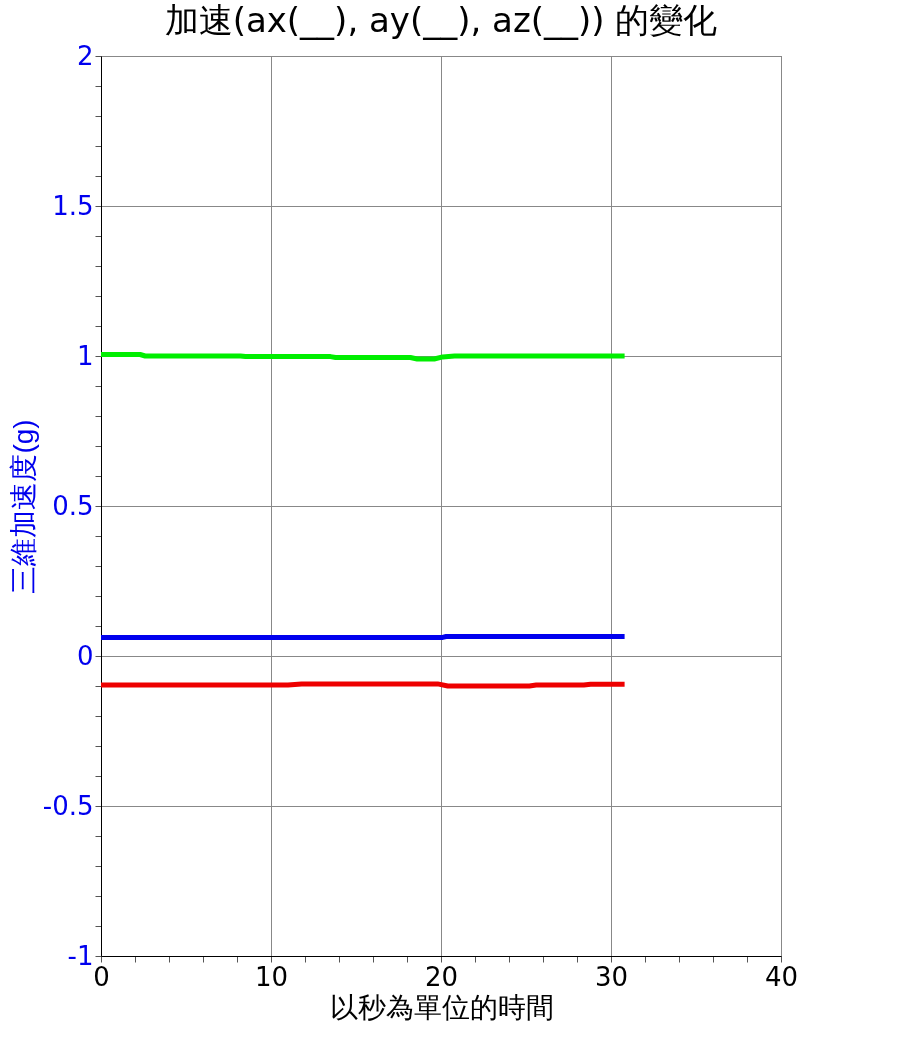  I want to click on x-tick-label: 10, so click(271, 976).